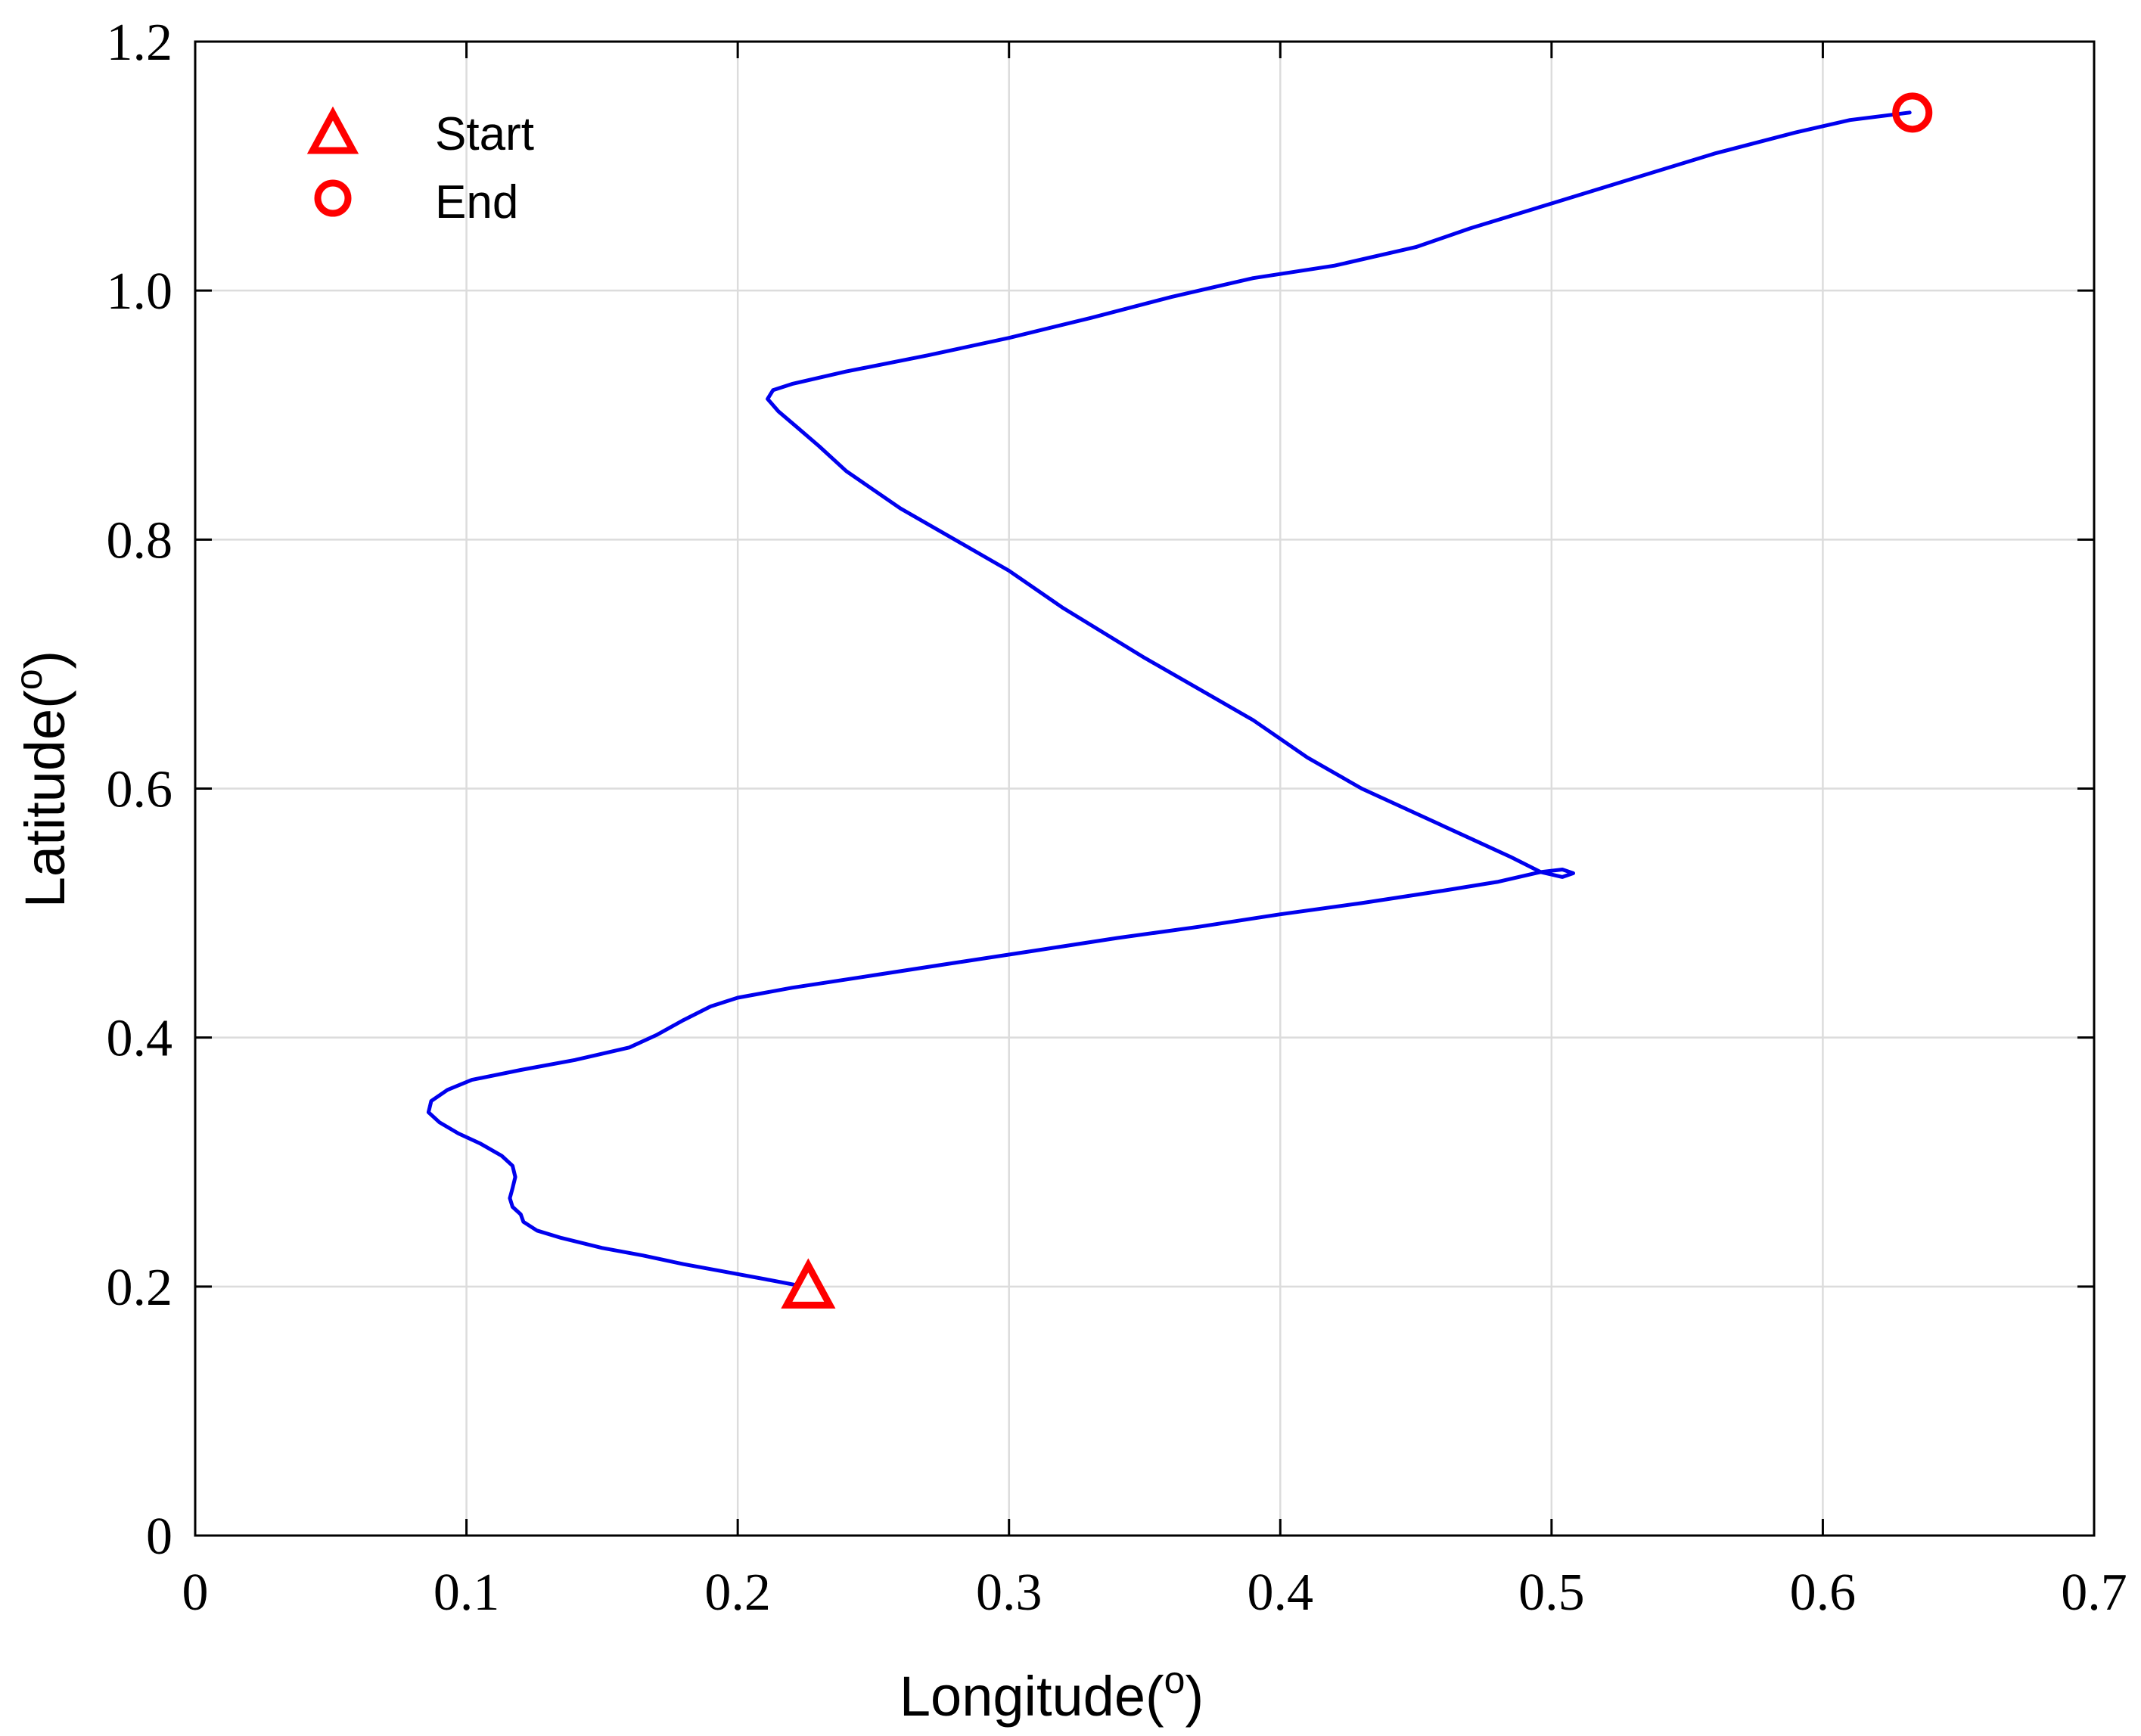 This screenshot has width=2141, height=1736. I want to click on x-tick-label: 0.4, so click(1281, 1593).